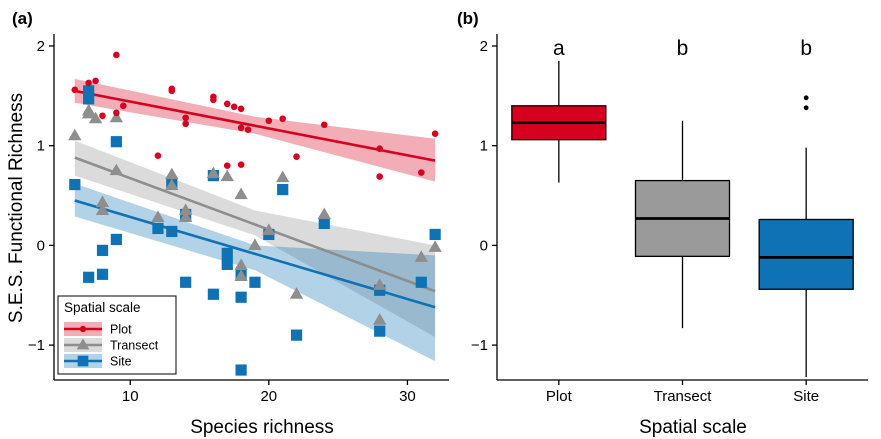  What do you see at coordinates (407, 396) in the screenshot?
I see `x-tick-label: 30` at bounding box center [407, 396].